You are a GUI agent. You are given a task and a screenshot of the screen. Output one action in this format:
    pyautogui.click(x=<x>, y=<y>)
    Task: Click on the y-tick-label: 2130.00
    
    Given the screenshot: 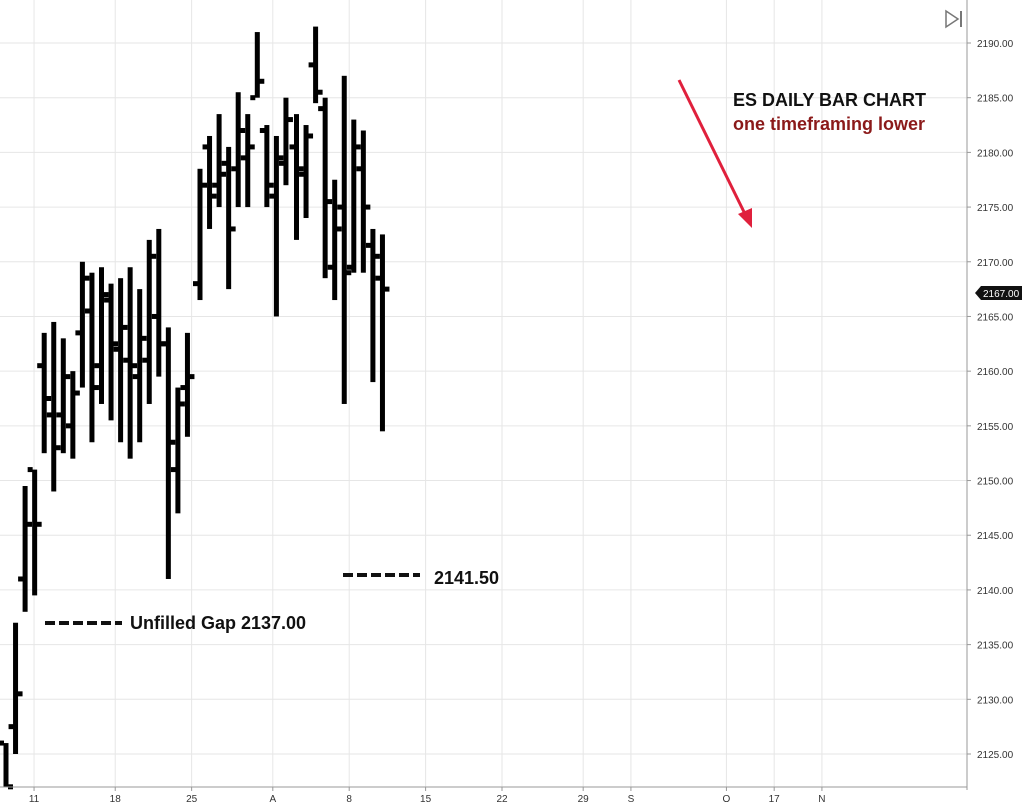 What is the action you would take?
    pyautogui.click(x=995, y=700)
    